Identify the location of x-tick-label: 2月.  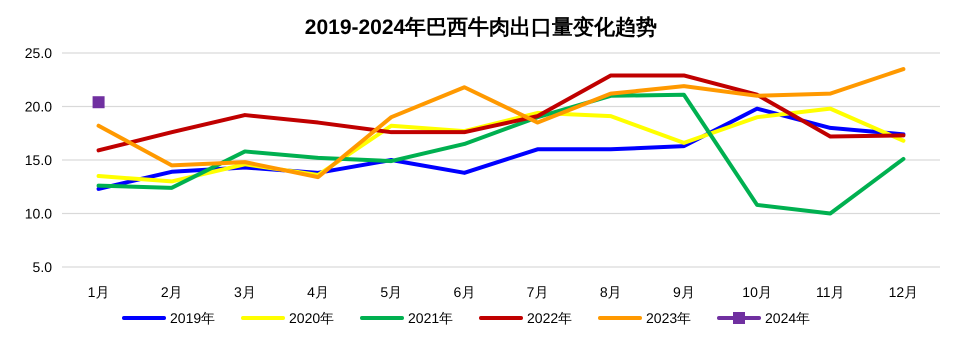
(171, 292).